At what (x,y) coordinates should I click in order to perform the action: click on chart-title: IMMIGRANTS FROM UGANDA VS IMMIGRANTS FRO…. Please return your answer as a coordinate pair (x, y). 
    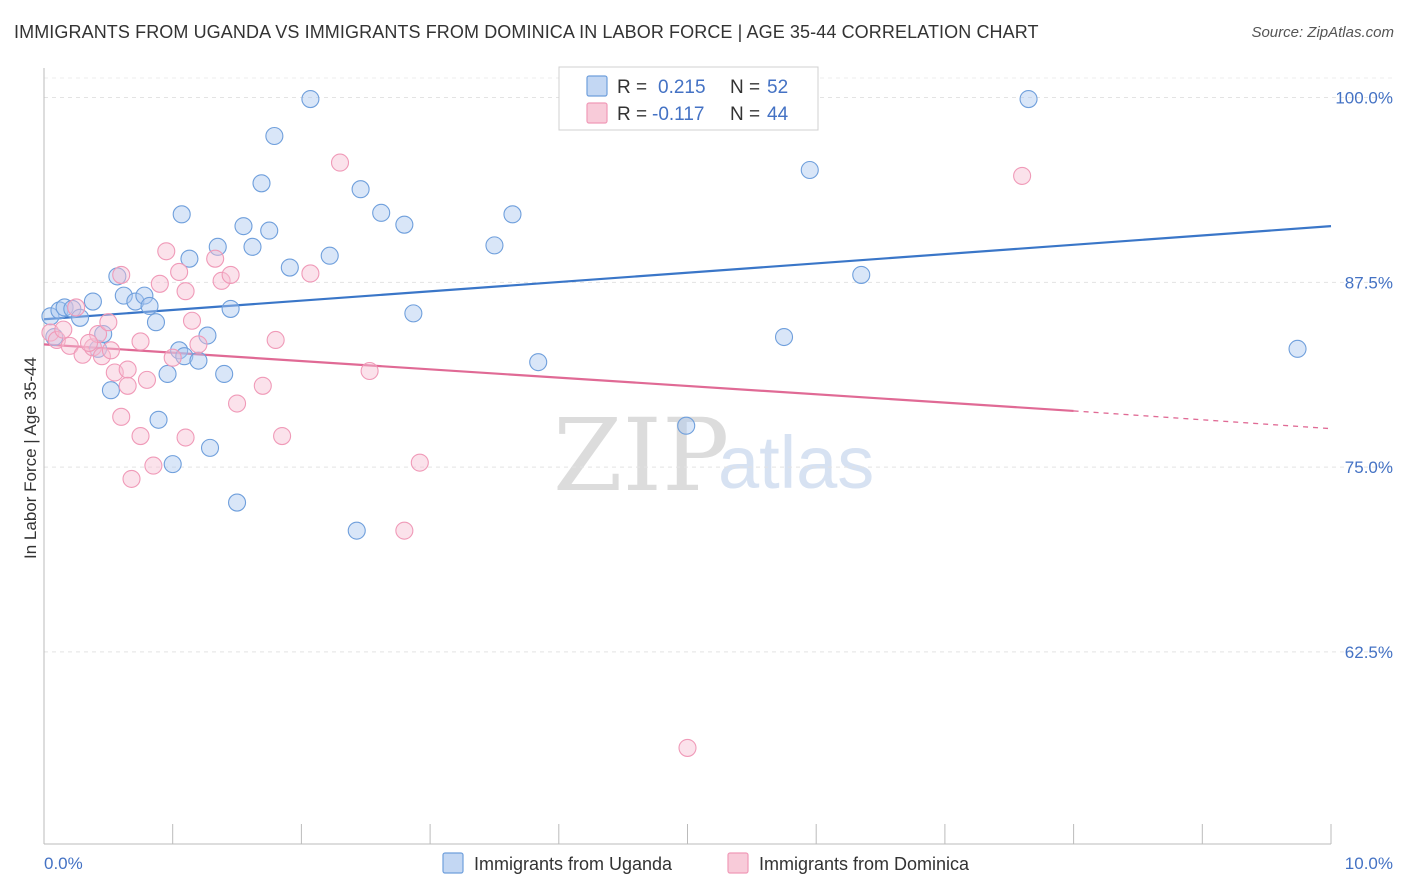
    Looking at the image, I should click on (526, 32).